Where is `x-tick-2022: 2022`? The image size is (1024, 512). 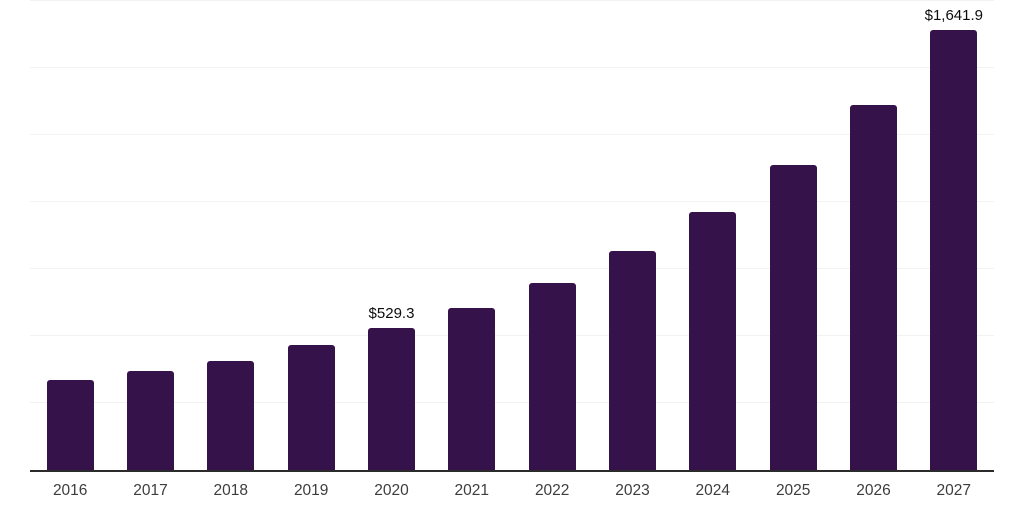 x-tick-2022: 2022 is located at coordinates (552, 490).